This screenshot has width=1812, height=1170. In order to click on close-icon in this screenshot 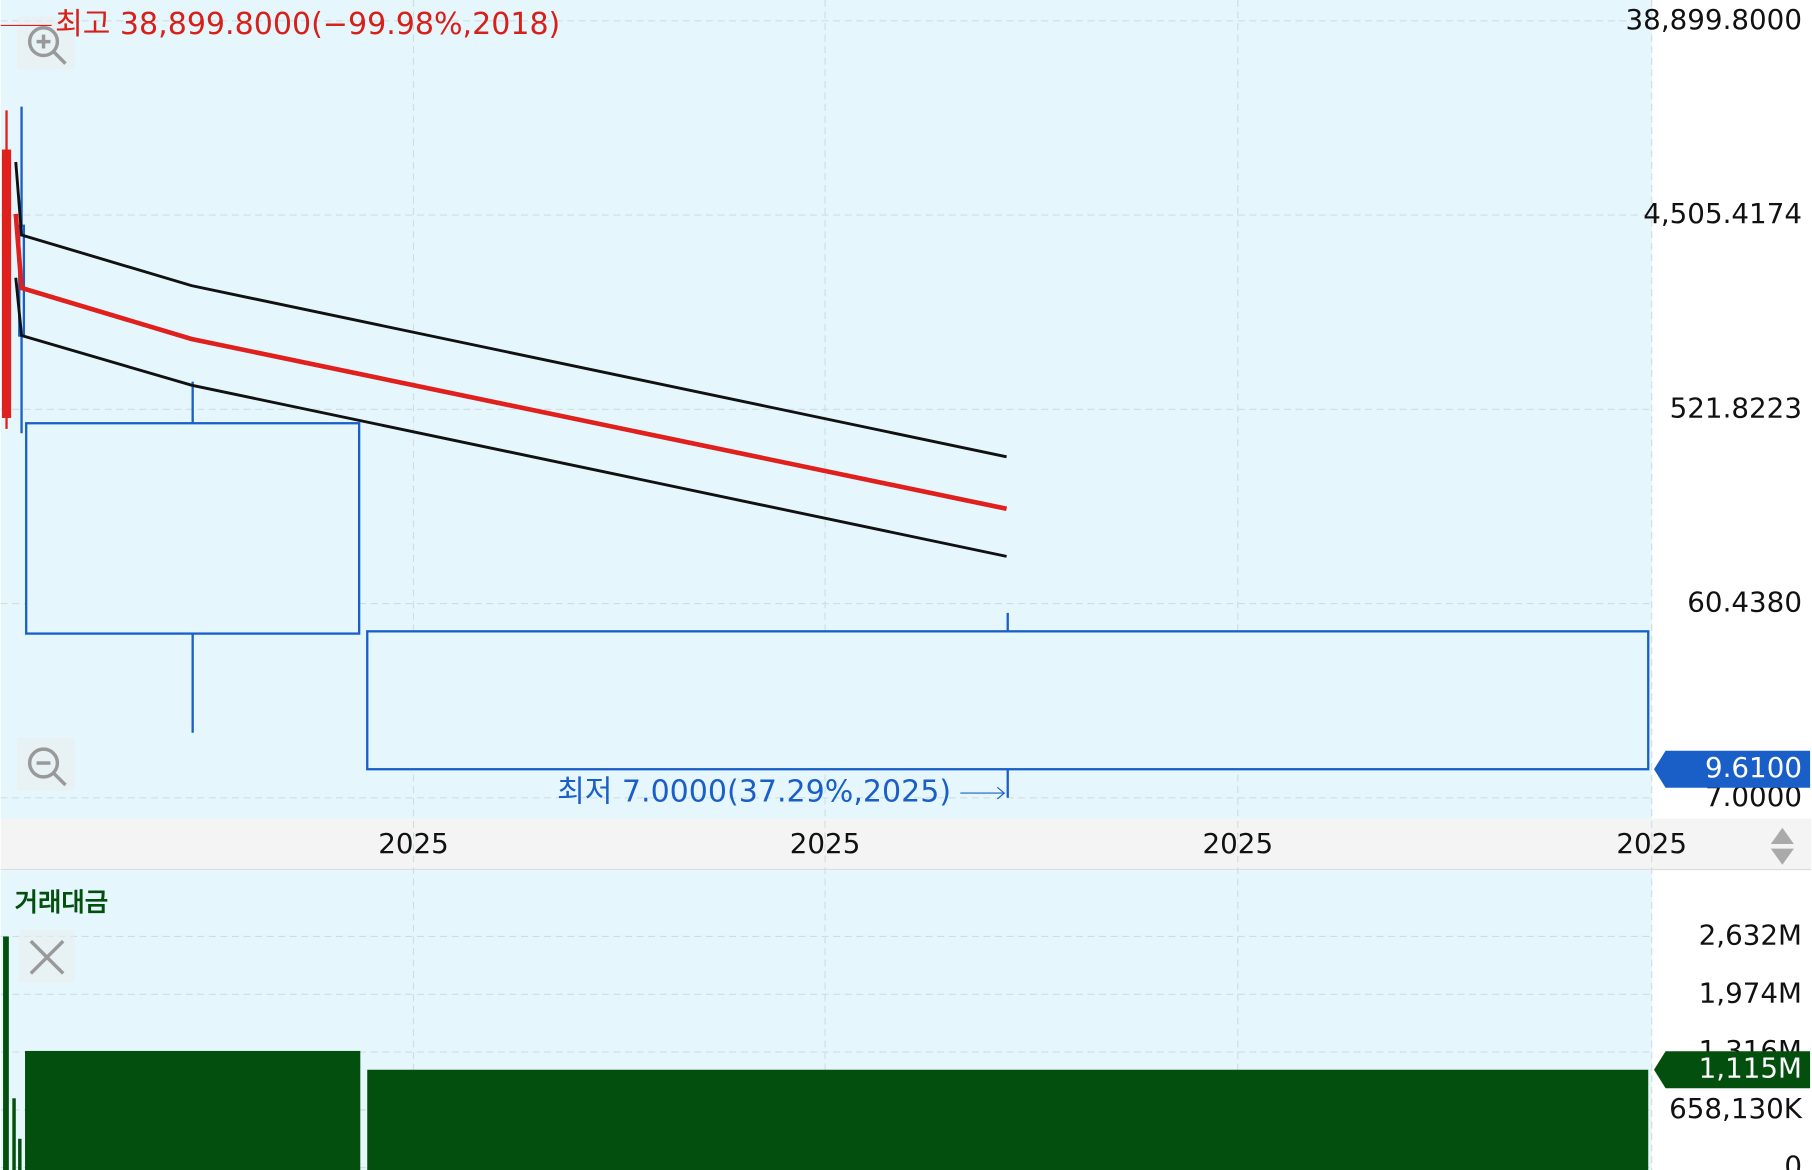, I will do `click(47, 957)`.